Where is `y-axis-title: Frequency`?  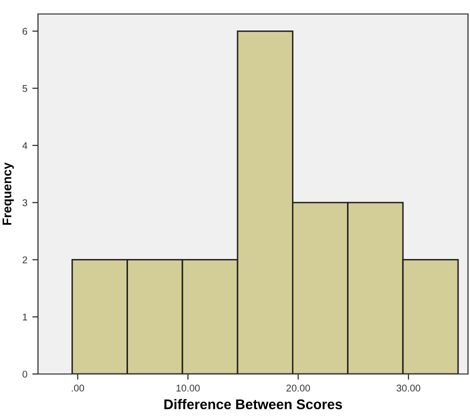
y-axis-title: Frequency is located at coordinates (8, 193).